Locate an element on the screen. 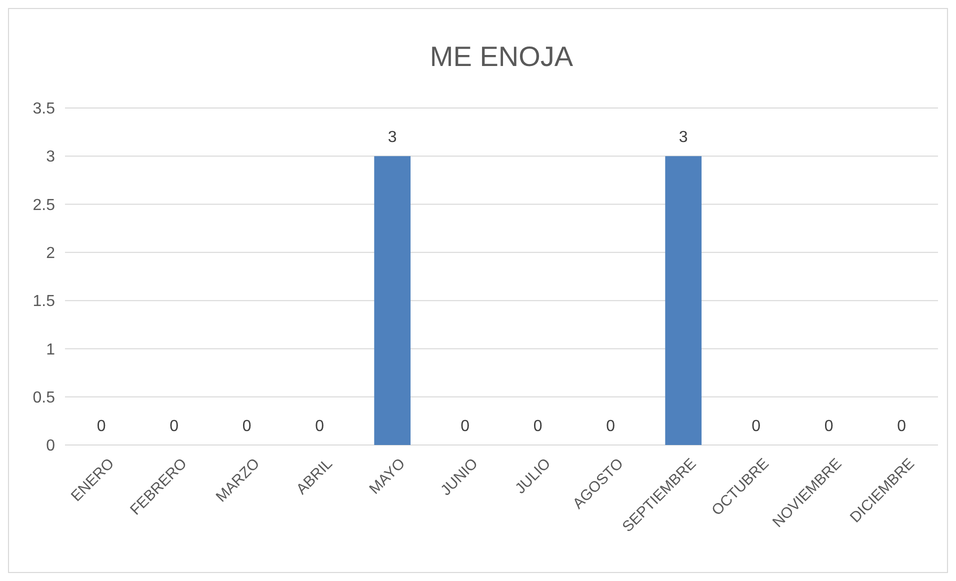 The width and height of the screenshot is (956, 581). y-tick-label: 3.5 is located at coordinates (44, 109).